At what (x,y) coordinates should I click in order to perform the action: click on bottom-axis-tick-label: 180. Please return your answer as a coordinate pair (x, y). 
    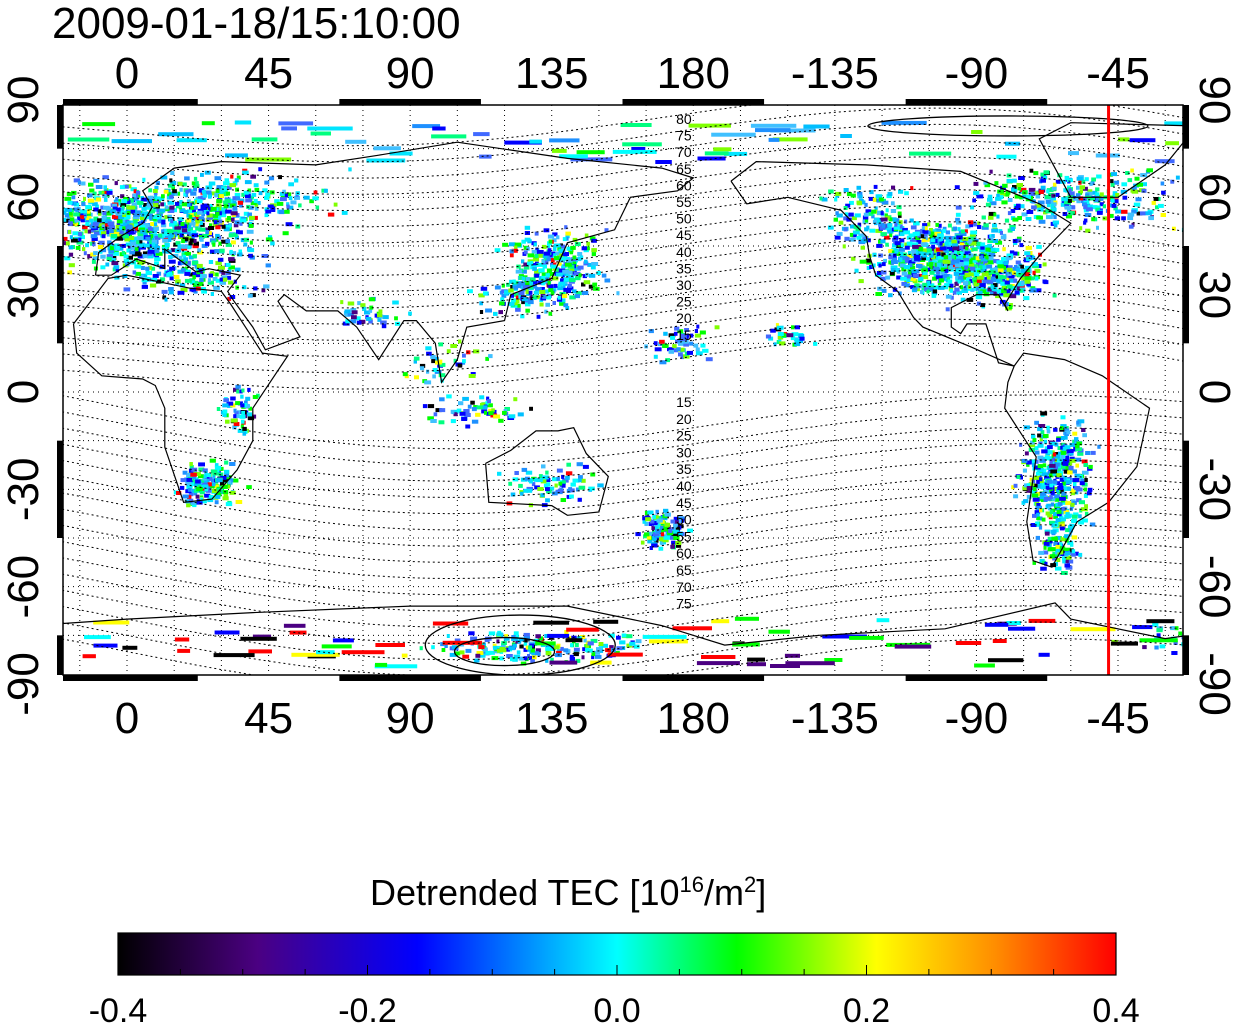
    Looking at the image, I should click on (693, 718).